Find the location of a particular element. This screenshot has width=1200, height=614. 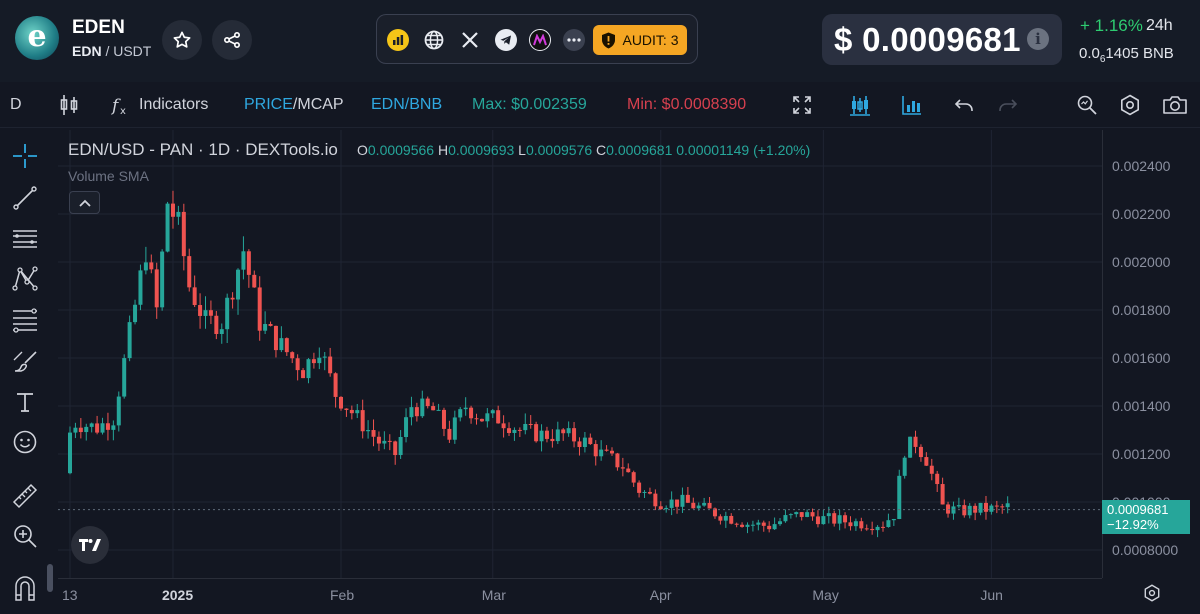

chart-settings-icon is located at coordinates (1152, 595).